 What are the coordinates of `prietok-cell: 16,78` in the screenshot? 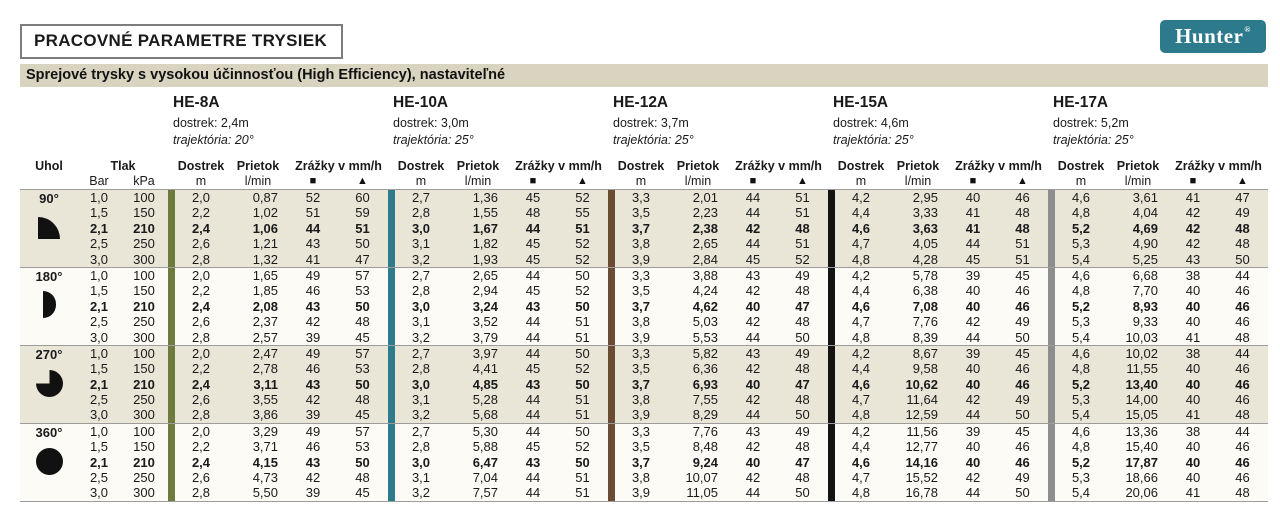 It's located at (921, 493).